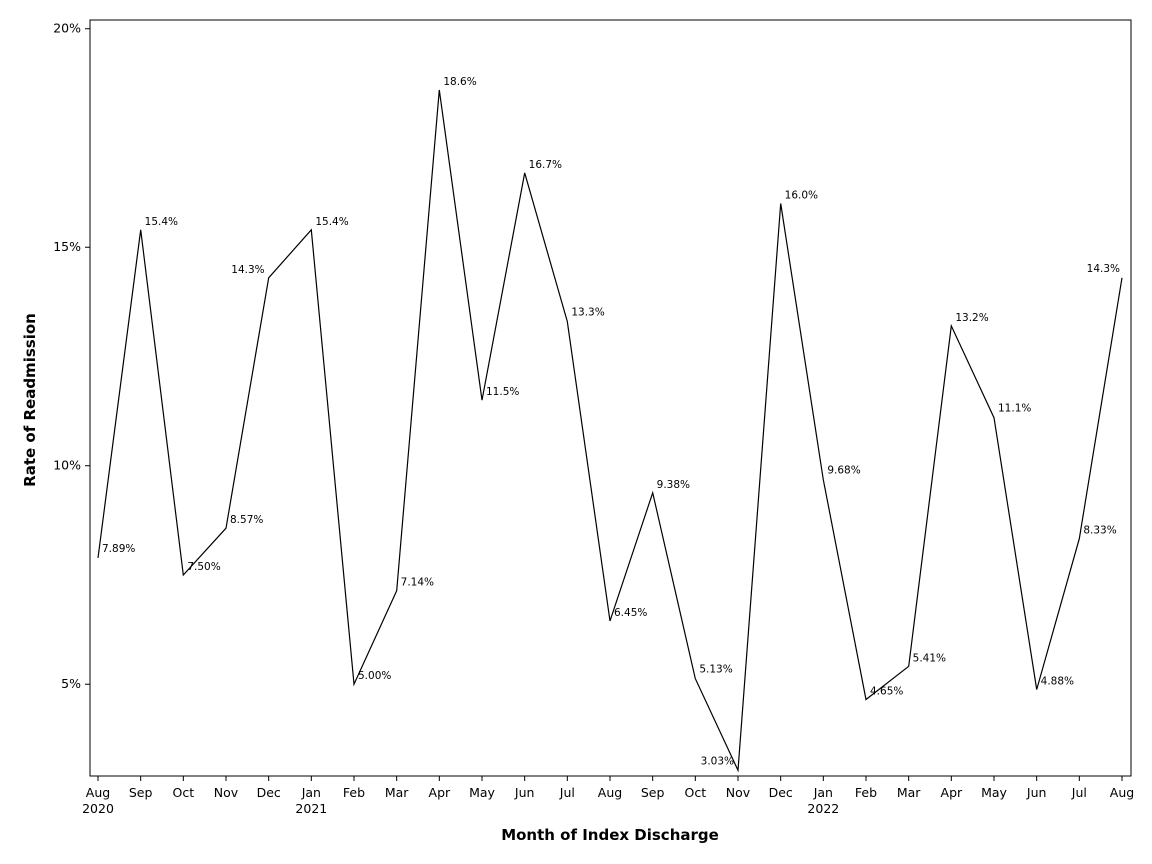 The image size is (1152, 864). What do you see at coordinates (30, 400) in the screenshot?
I see `y-axis-title: Rate of Readmission` at bounding box center [30, 400].